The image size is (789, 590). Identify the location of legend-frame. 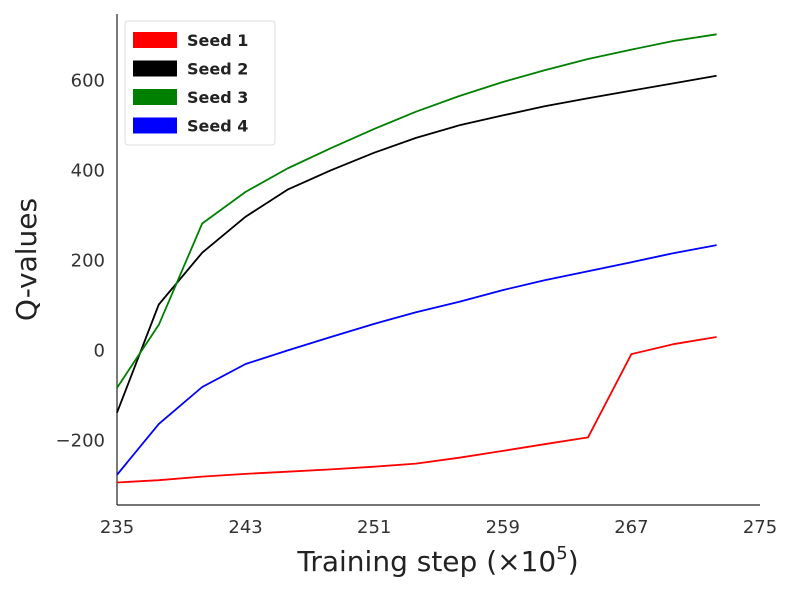
(200, 83).